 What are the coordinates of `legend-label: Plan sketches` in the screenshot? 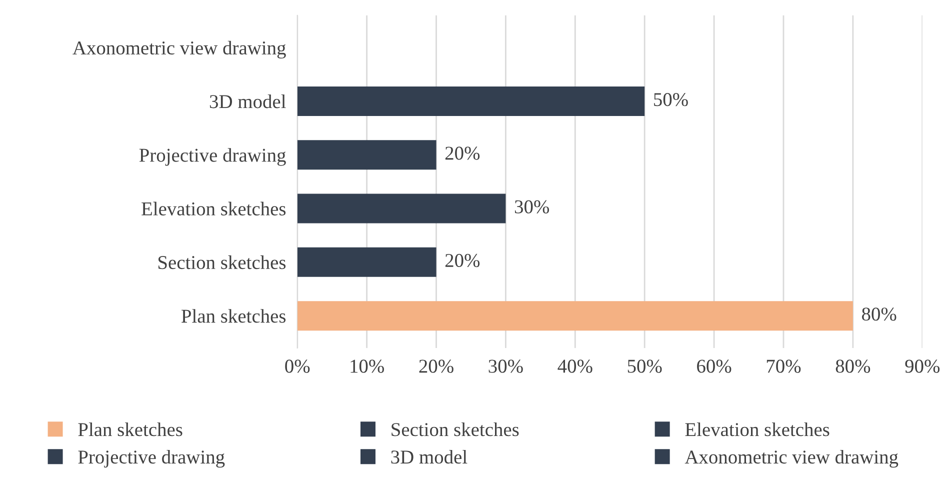 It's located at (130, 429).